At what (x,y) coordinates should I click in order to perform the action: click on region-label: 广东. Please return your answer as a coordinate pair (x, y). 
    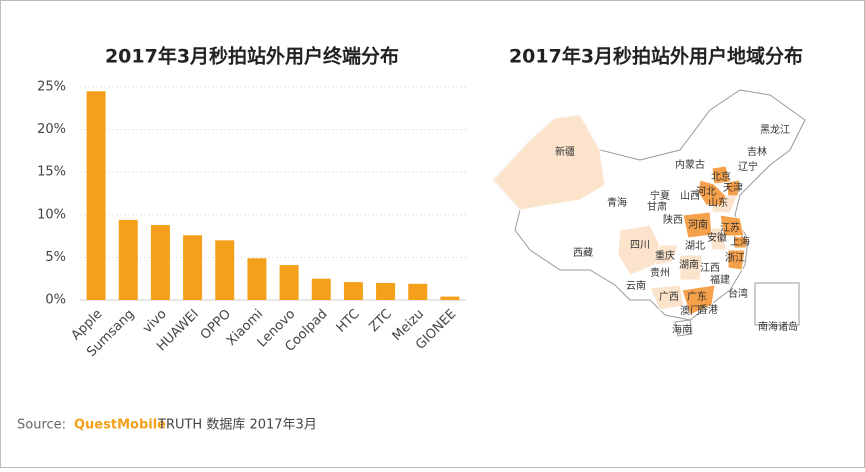
    Looking at the image, I should click on (697, 296).